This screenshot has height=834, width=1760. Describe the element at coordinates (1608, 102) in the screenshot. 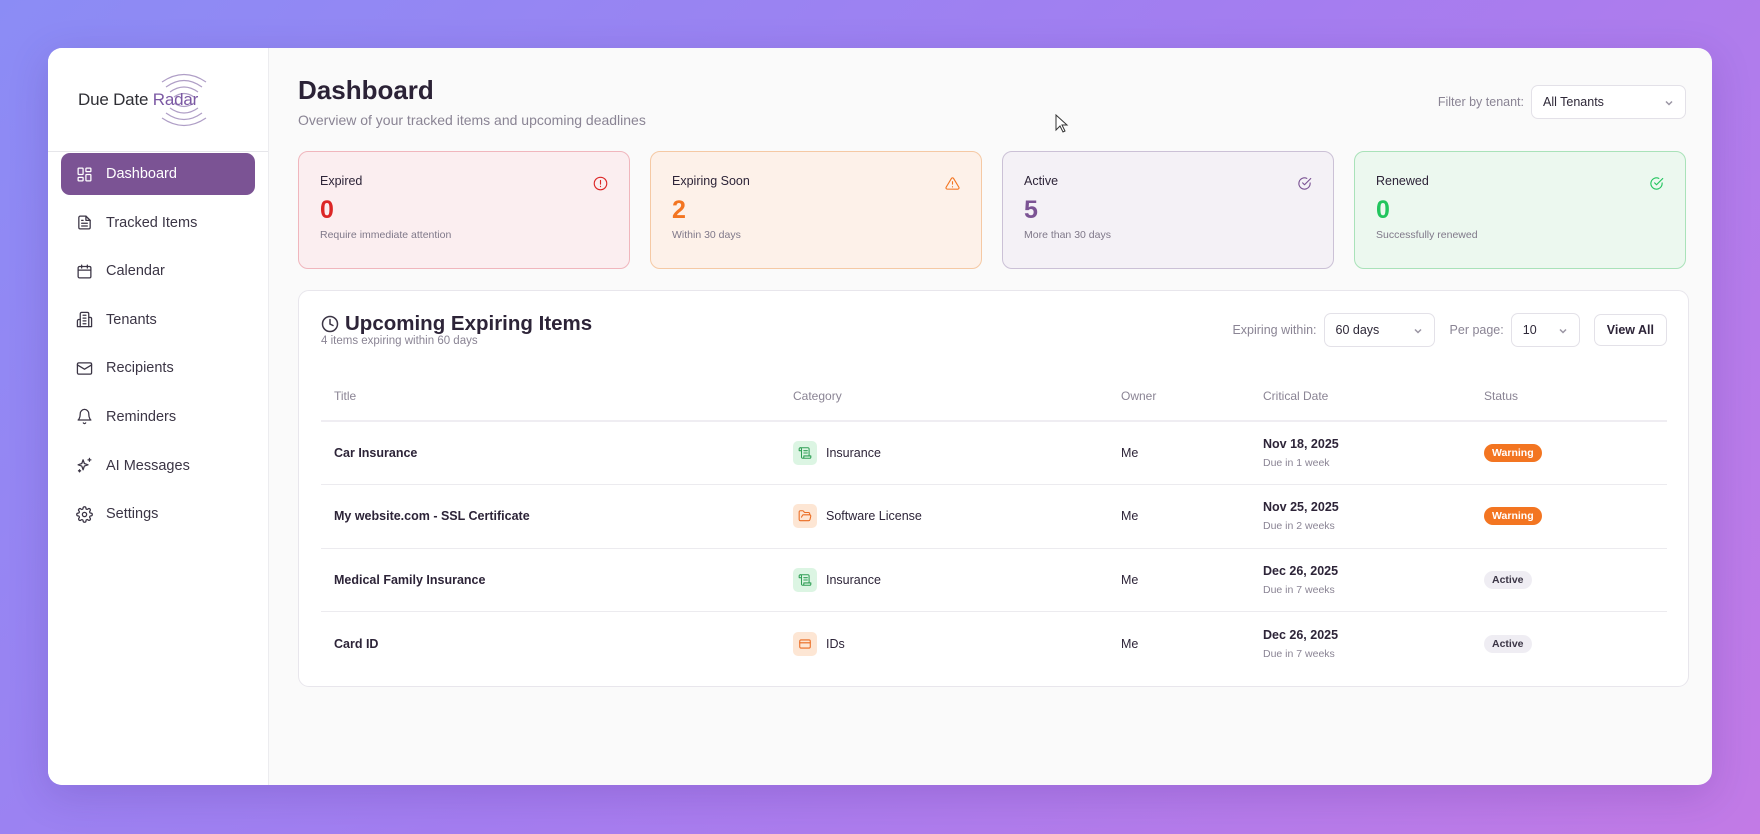

I see `tenant-select: All Tenants` at that location.